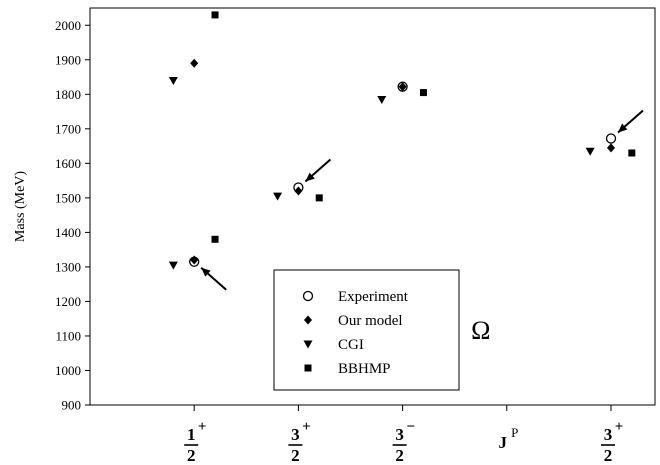  Describe the element at coordinates (480, 330) in the screenshot. I see `group-label: Ω` at that location.